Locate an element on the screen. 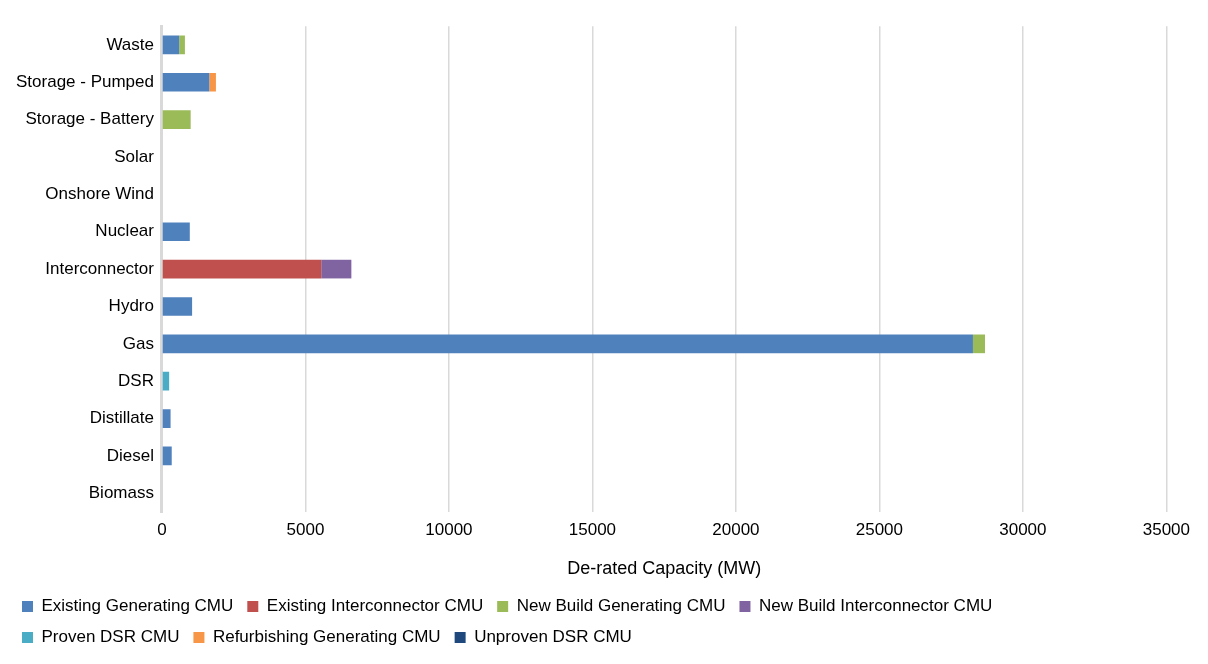 The image size is (1208, 664). y-tick-label: Biomass is located at coordinates (121, 492).